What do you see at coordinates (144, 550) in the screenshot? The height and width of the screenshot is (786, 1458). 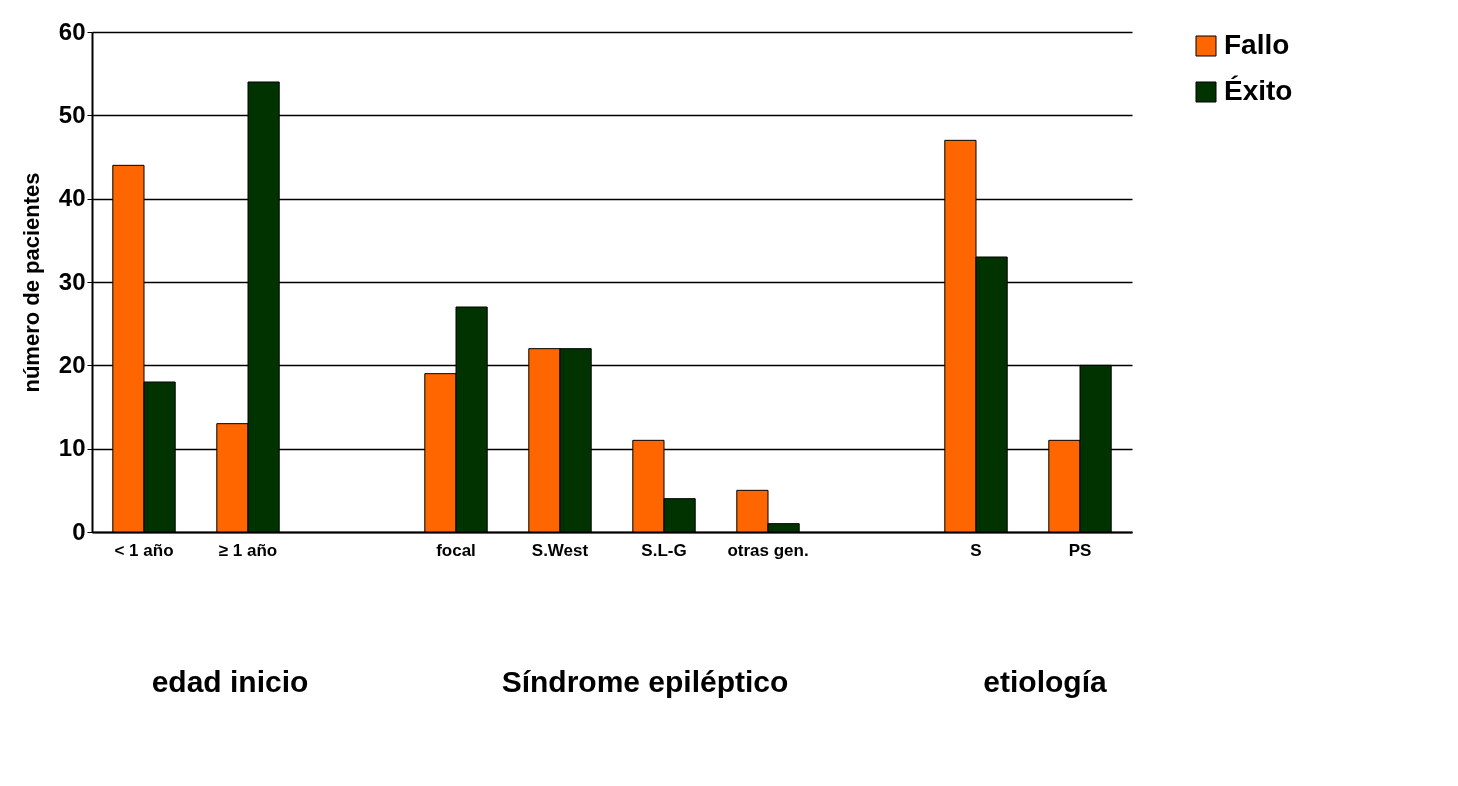 I see `x-tick-label: < 1 año` at bounding box center [144, 550].